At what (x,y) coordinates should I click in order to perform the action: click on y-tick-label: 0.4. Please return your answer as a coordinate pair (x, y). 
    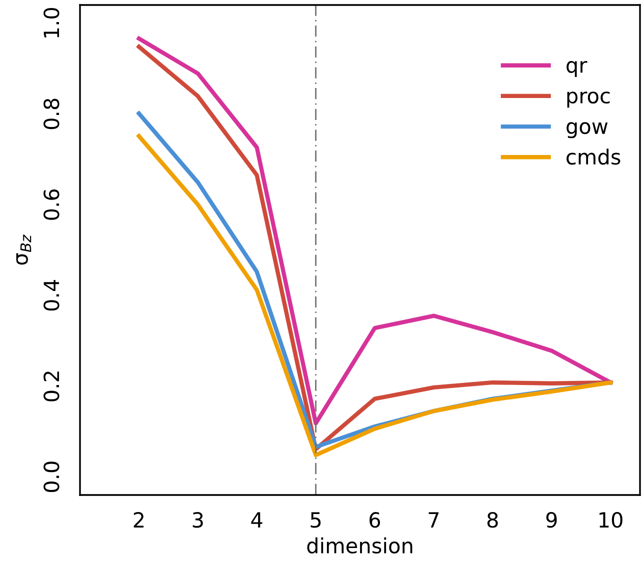
    Looking at the image, I should click on (52, 295).